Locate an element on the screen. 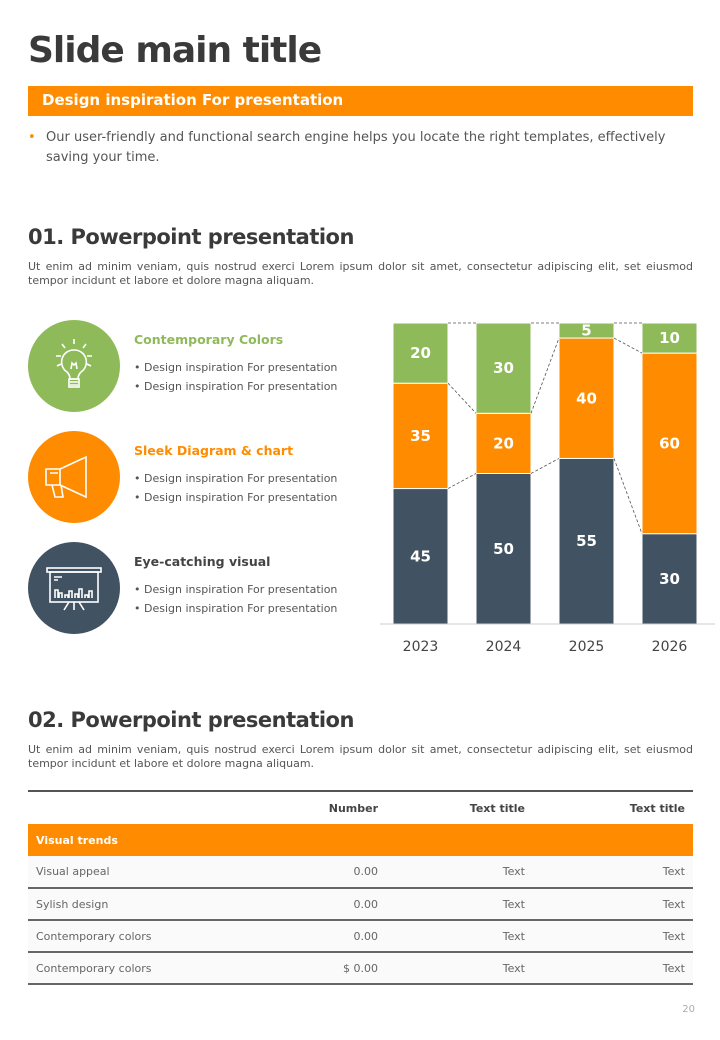  data-label: 5 is located at coordinates (586, 331).